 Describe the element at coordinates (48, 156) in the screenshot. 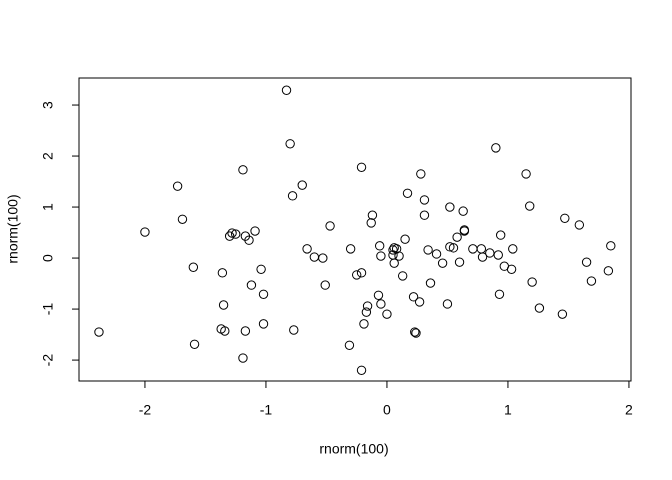

I see `y-tick-label: 2` at that location.